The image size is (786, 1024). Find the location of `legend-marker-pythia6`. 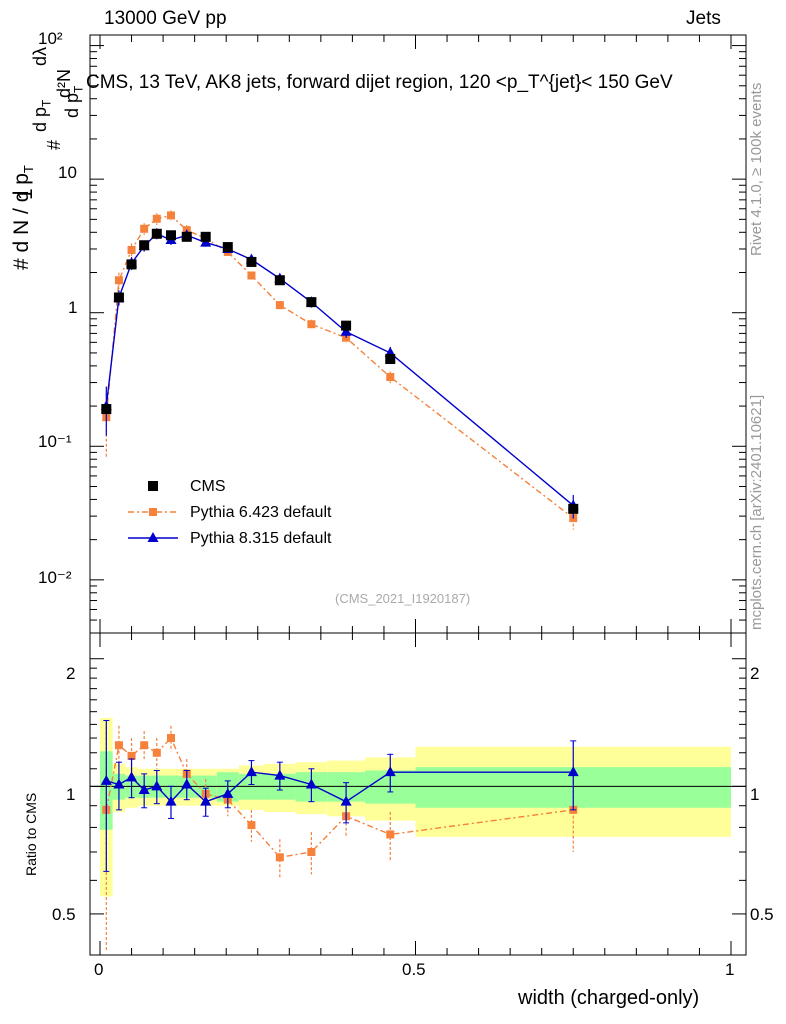

legend-marker-pythia6 is located at coordinates (153, 512).